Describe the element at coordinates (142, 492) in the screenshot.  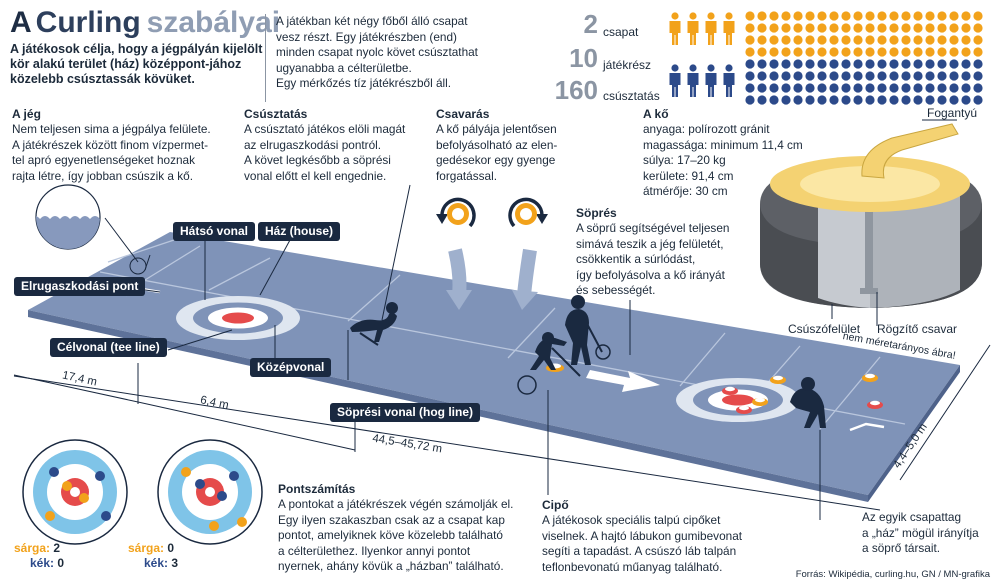
I see `scoring-diagrams` at that location.